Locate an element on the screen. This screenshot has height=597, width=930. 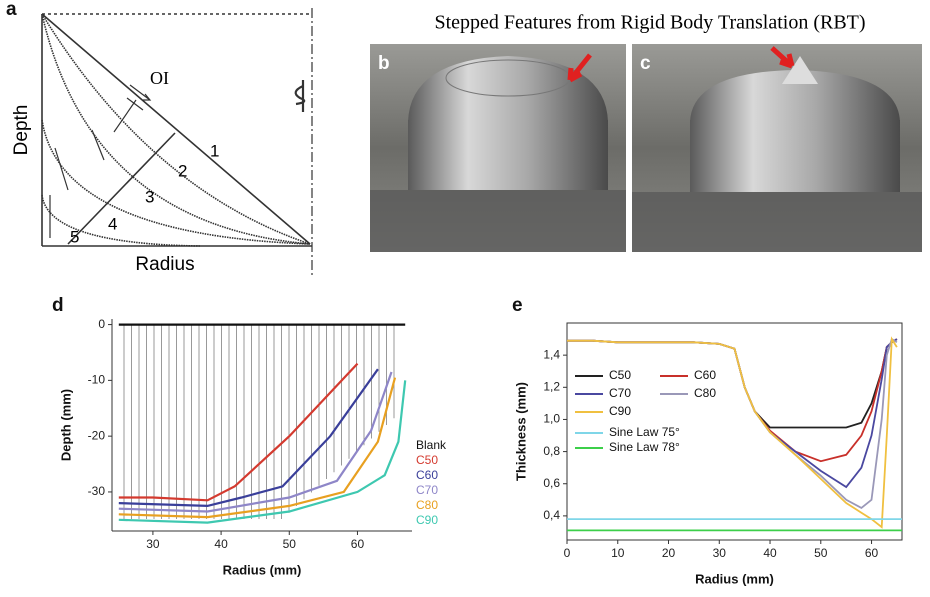
panel-letter: b is located at coordinates (384, 63).